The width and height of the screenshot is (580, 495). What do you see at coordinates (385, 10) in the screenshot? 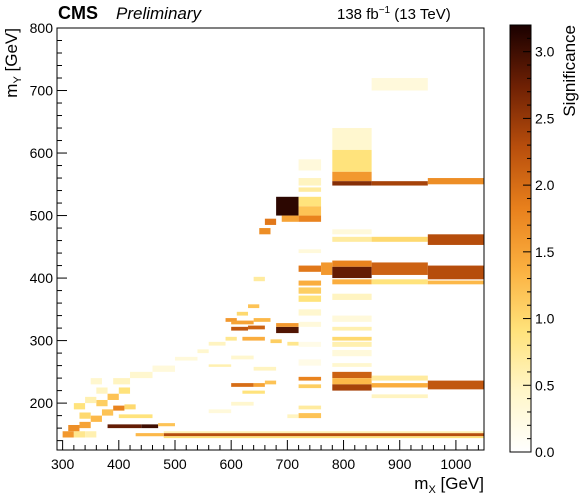
I see `luminosity-exponent: −1` at bounding box center [385, 10].